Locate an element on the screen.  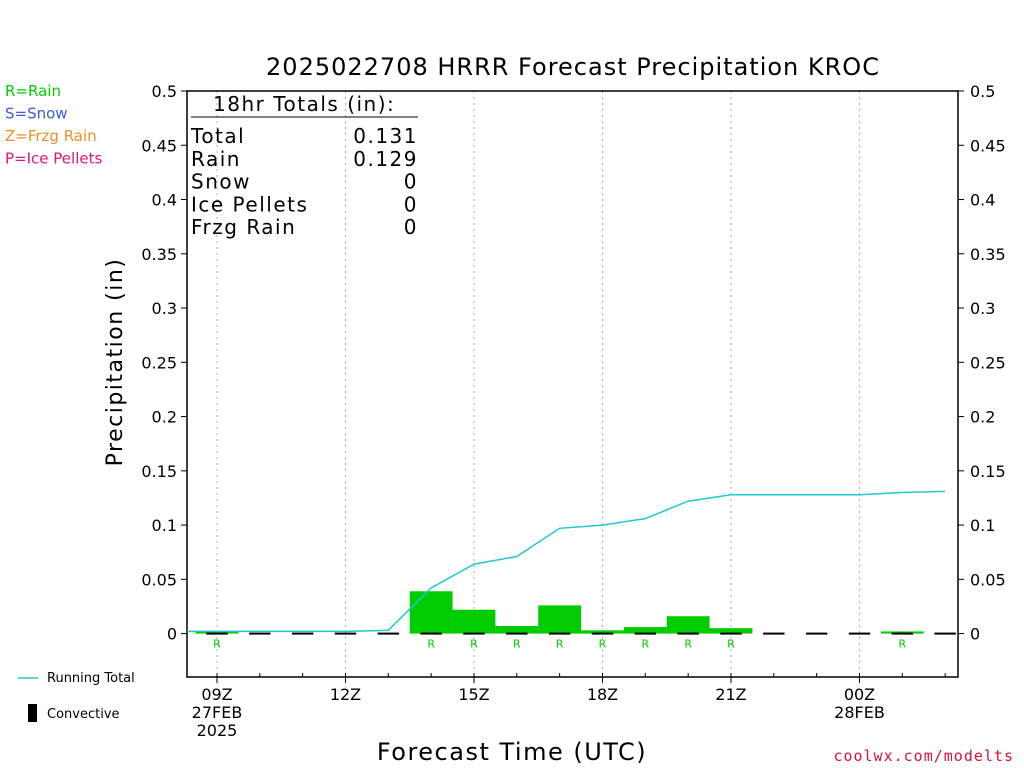
x-tick-label: 18Z is located at coordinates (602, 694).